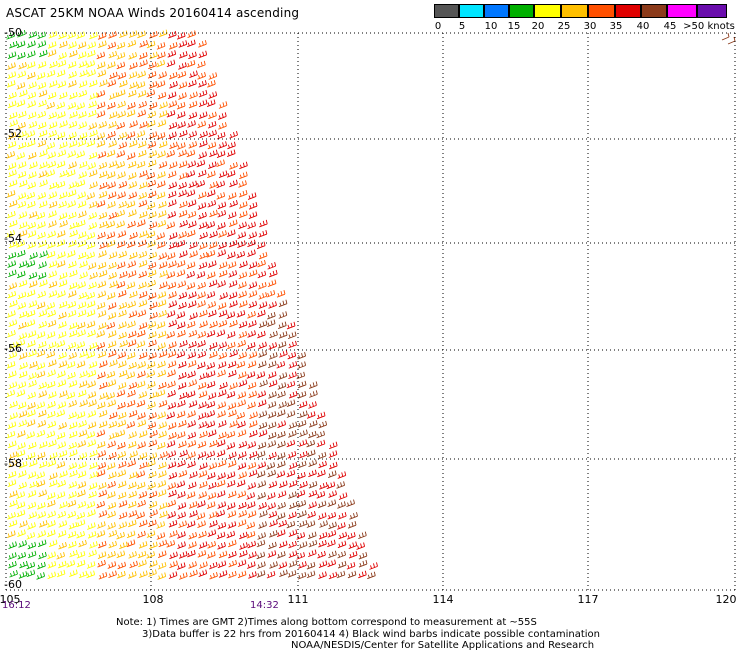 Image resolution: width=740 pixels, height=652 pixels. Describe the element at coordinates (491, 26) in the screenshot. I see `legend-tick-2: 10` at that location.